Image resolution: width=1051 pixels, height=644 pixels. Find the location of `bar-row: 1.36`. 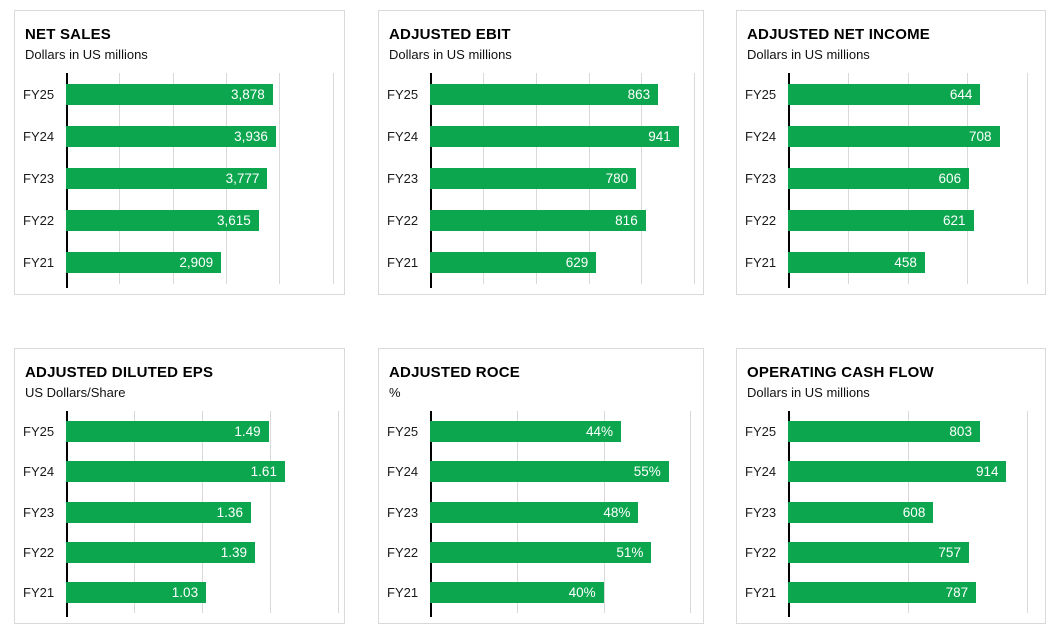

bar-row: 1.36 is located at coordinates (202, 512).